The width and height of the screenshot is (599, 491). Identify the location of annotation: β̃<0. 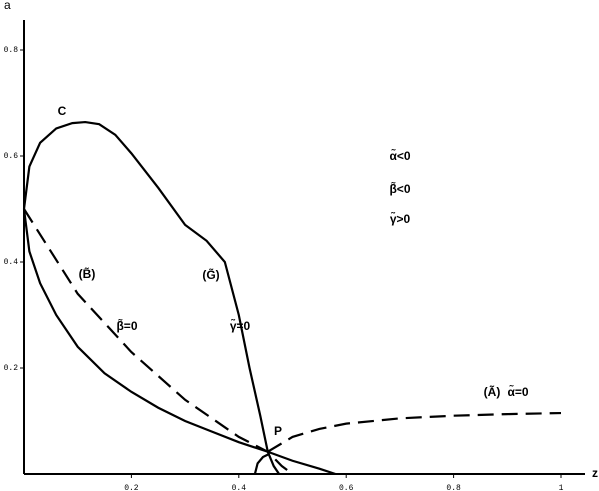
(399, 188).